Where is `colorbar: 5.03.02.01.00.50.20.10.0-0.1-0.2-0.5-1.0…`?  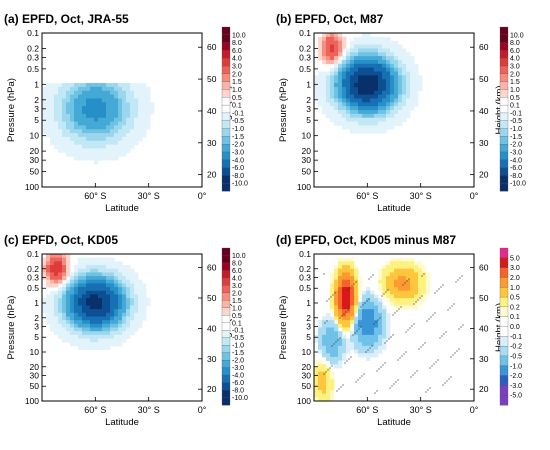 colorbar: 5.03.02.01.00.50.20.10.0-0.1-0.2-0.5-1.0… is located at coordinates (510, 326).